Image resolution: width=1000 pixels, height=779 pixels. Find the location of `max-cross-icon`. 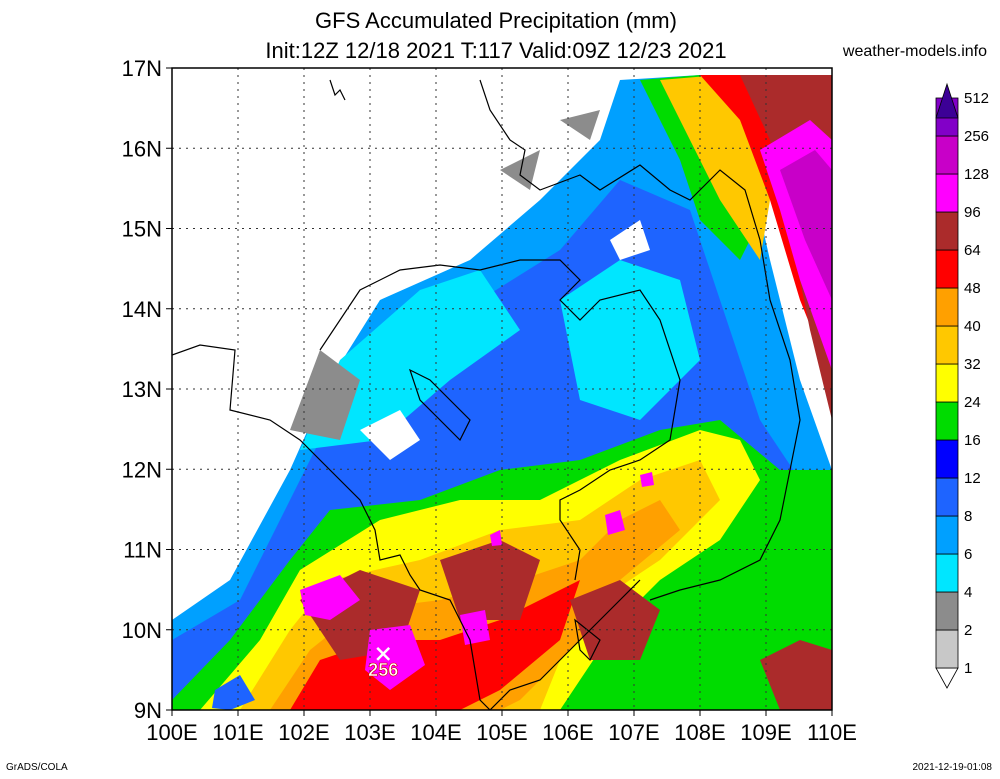

max-cross-icon is located at coordinates (383, 653).